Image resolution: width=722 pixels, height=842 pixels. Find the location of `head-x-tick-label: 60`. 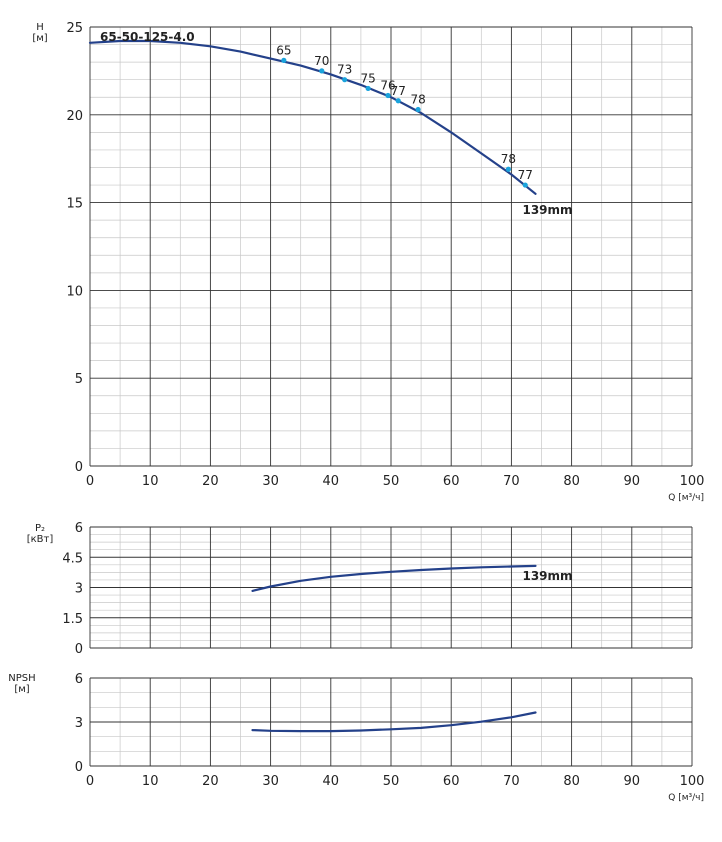

head-x-tick-label: 60 is located at coordinates (451, 481).